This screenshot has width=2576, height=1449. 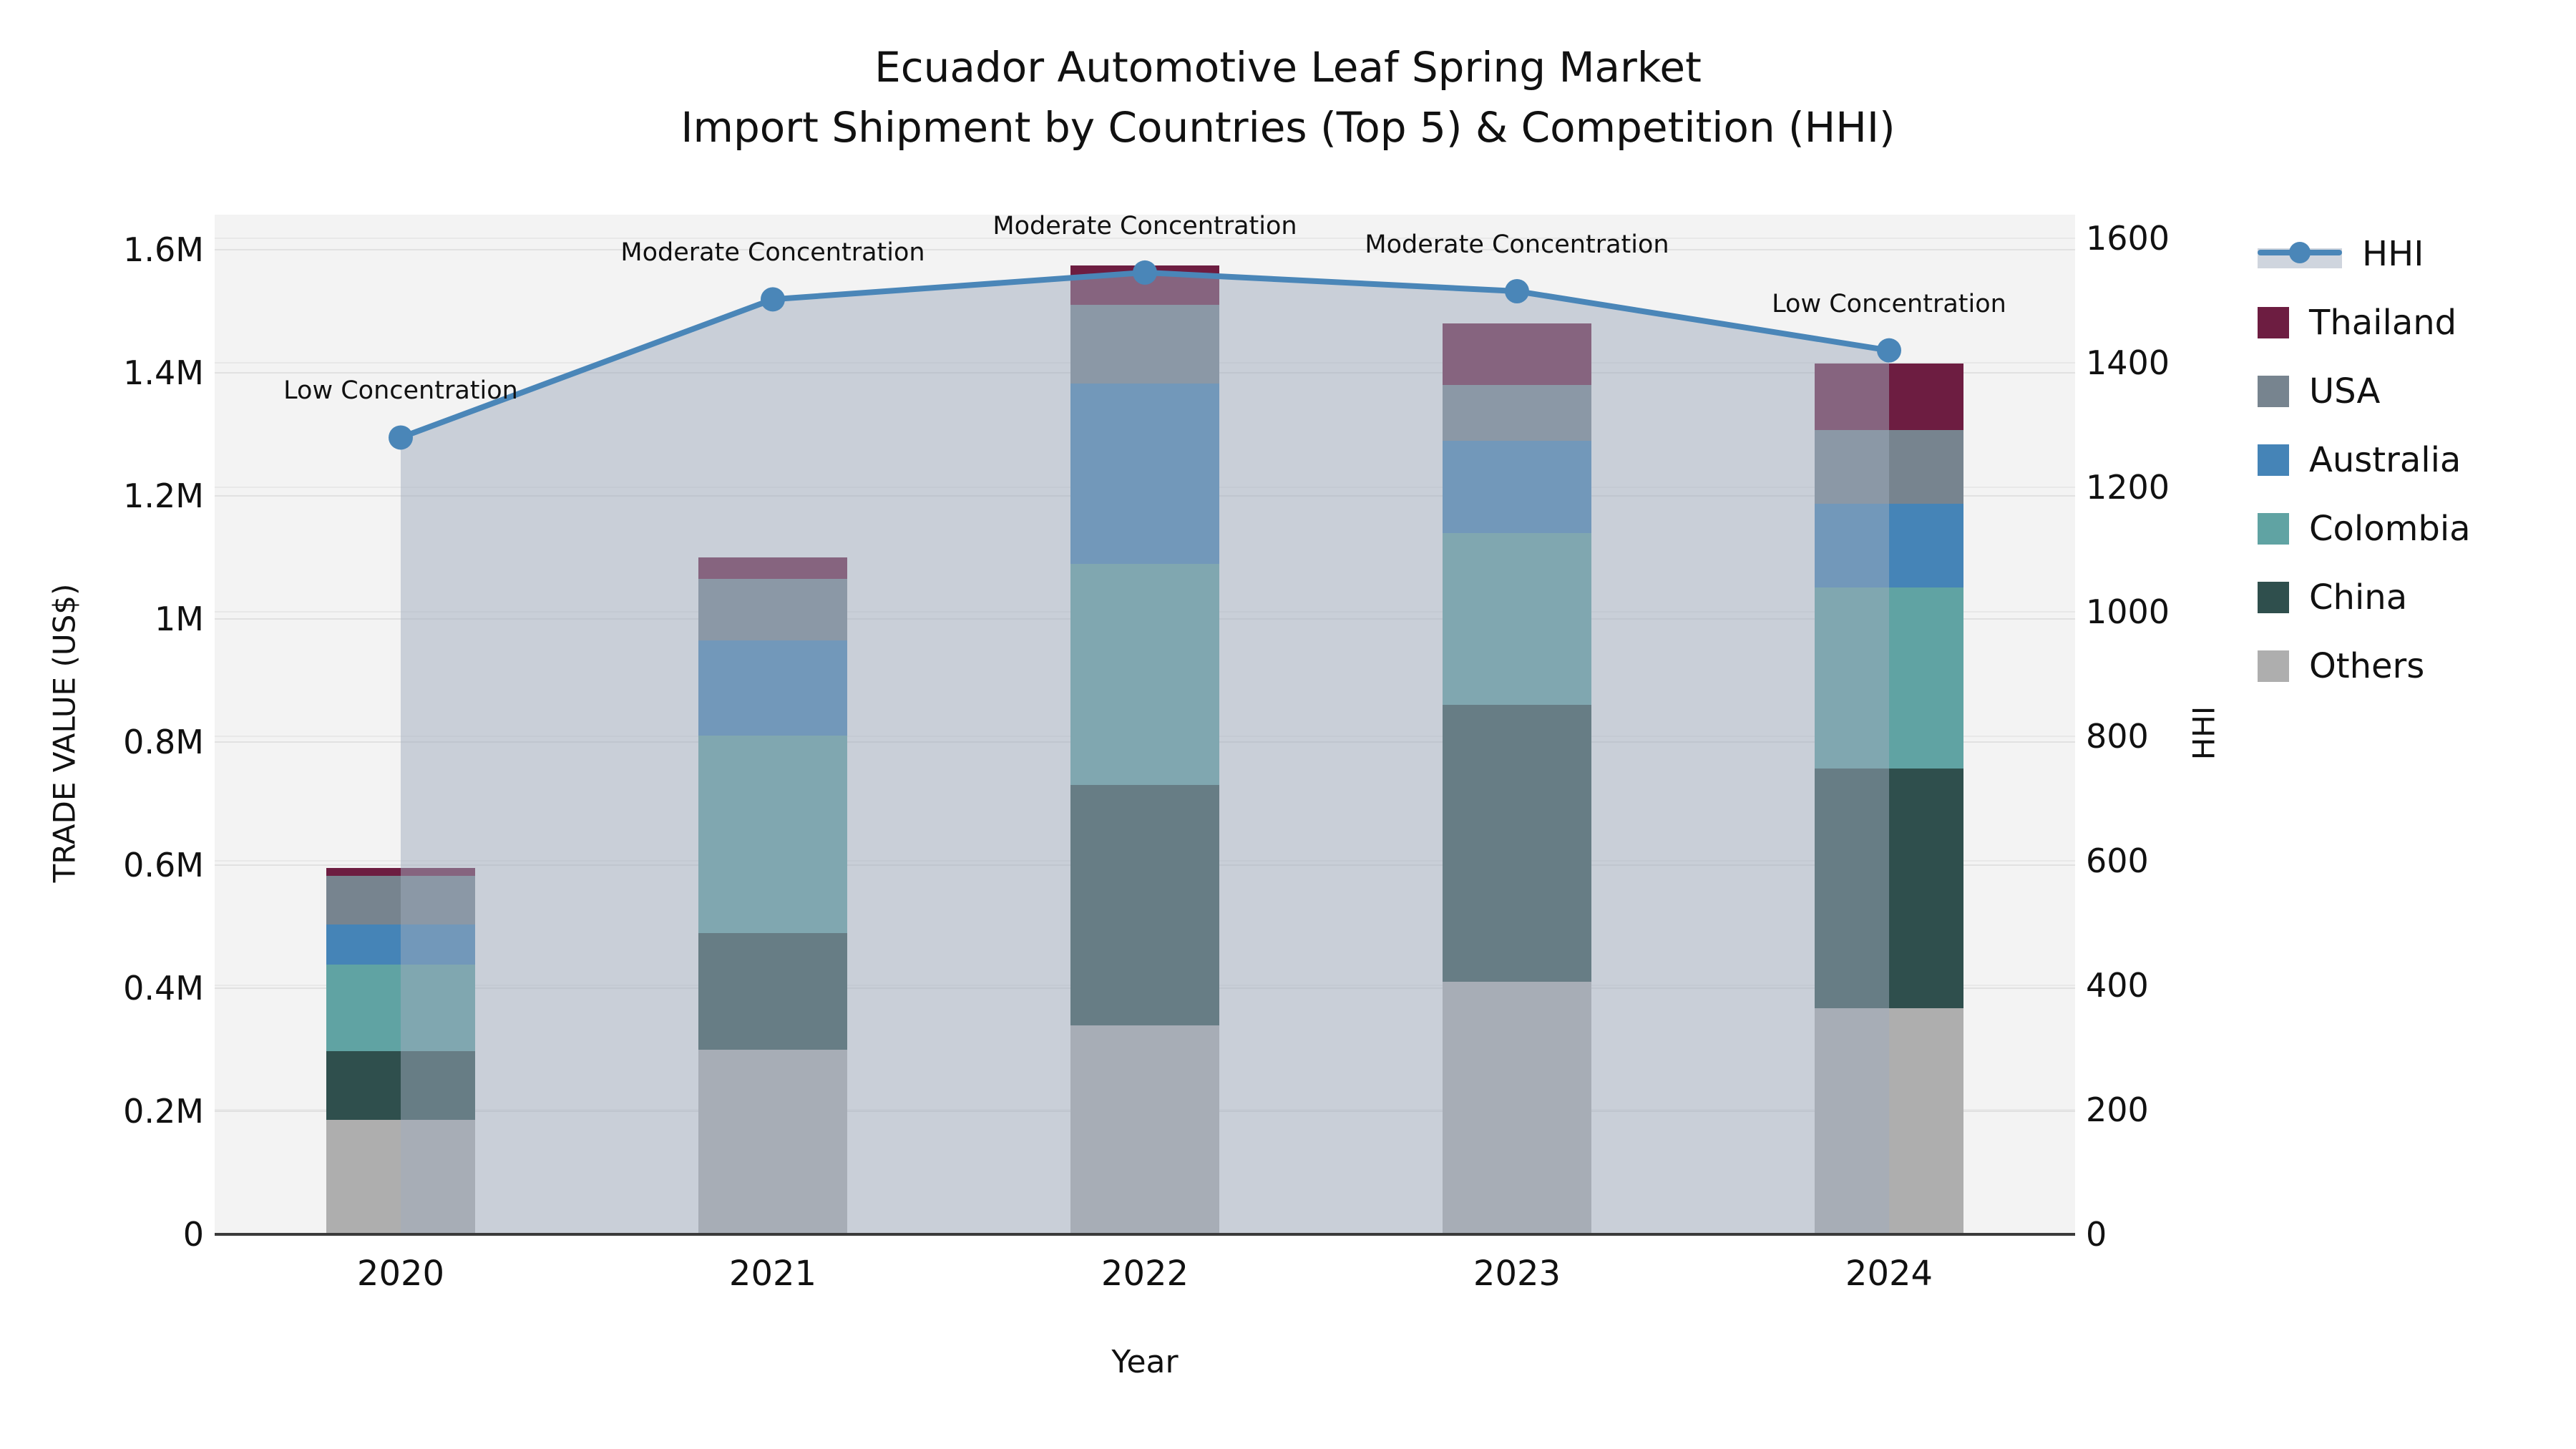 What do you see at coordinates (1517, 1274) in the screenshot?
I see `x-tick-2023: 2023` at bounding box center [1517, 1274].